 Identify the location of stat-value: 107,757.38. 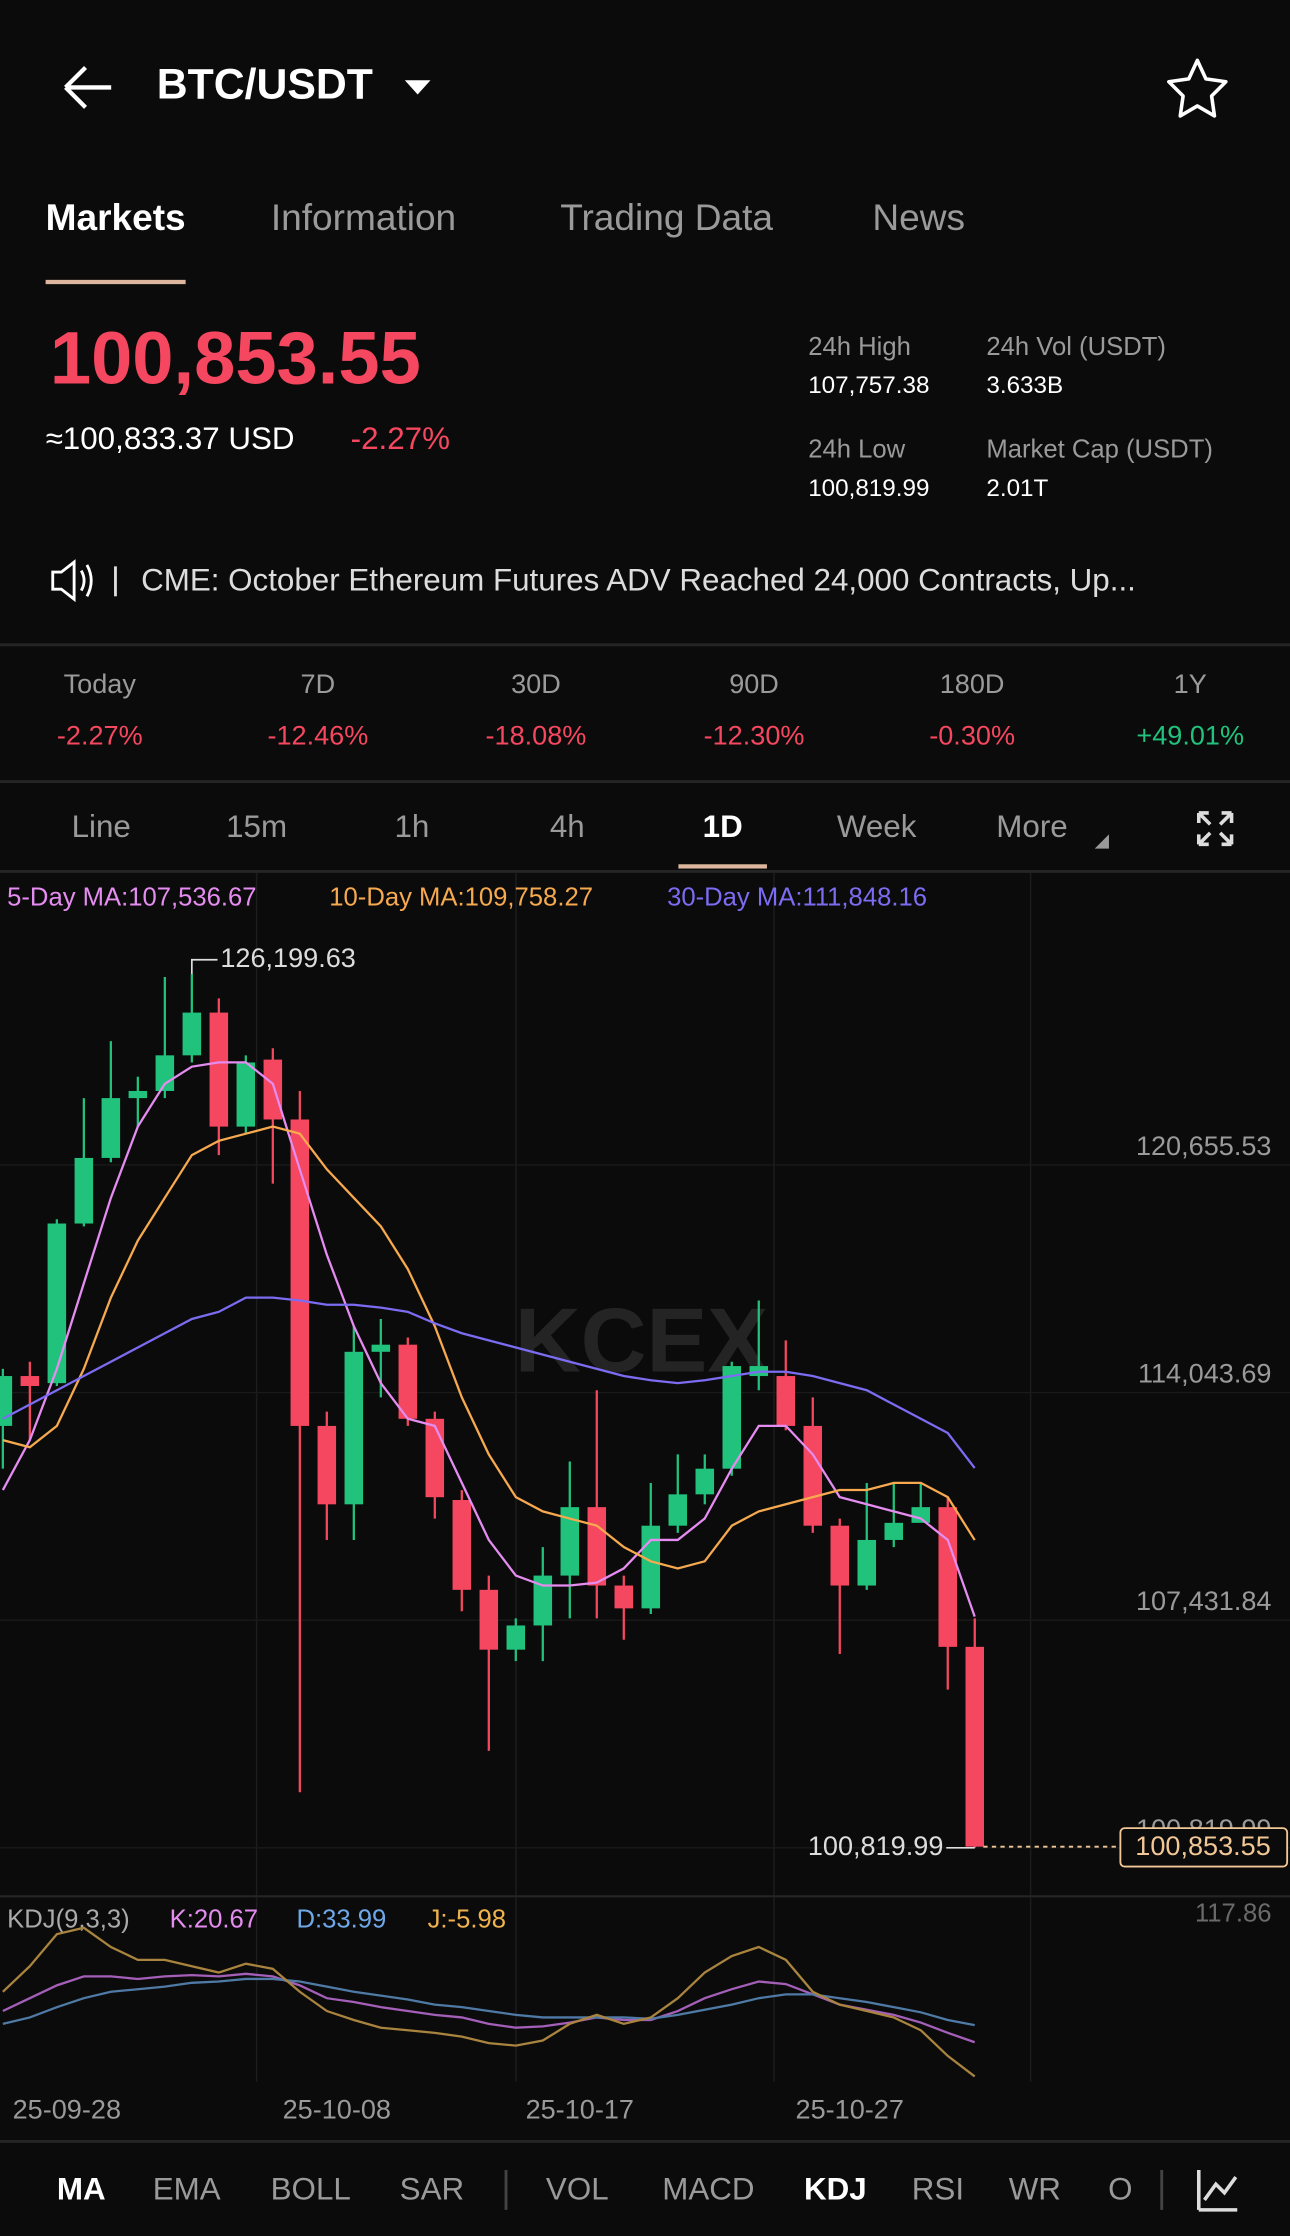
(868, 385).